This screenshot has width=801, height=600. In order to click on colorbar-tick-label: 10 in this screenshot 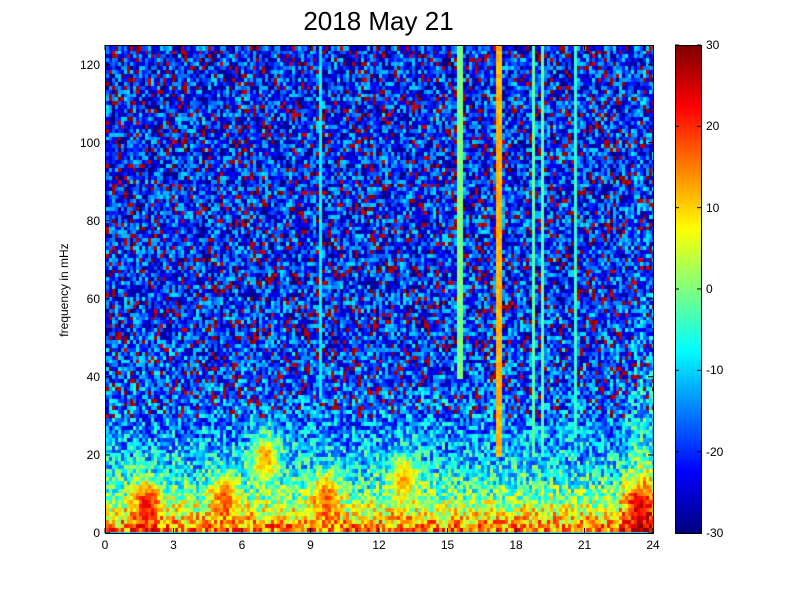, I will do `click(713, 207)`.